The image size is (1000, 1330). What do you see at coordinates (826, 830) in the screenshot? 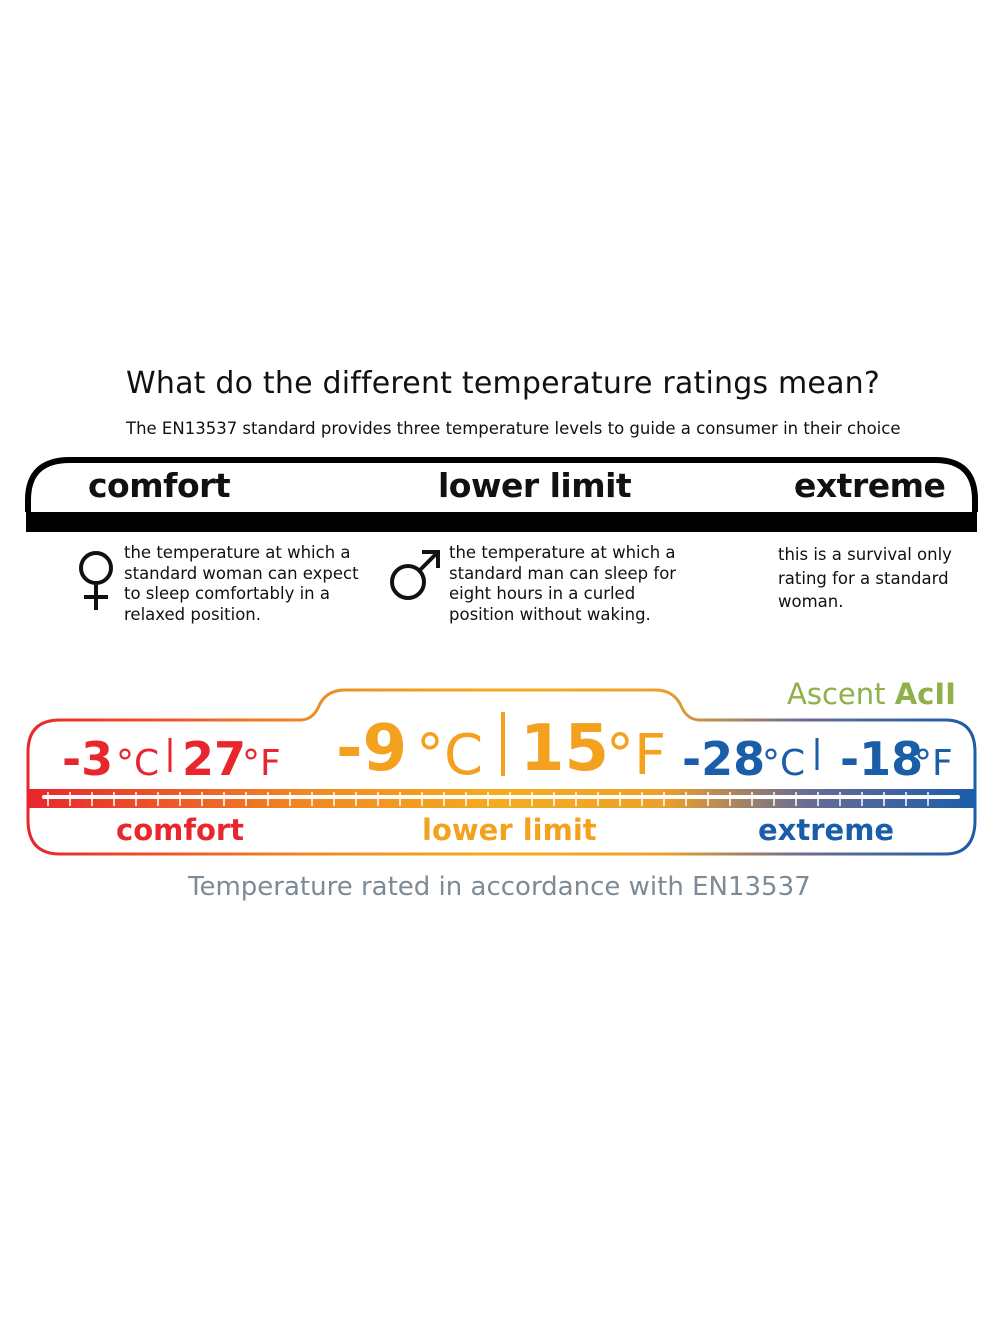
I see `extreme-label: extreme` at bounding box center [826, 830].